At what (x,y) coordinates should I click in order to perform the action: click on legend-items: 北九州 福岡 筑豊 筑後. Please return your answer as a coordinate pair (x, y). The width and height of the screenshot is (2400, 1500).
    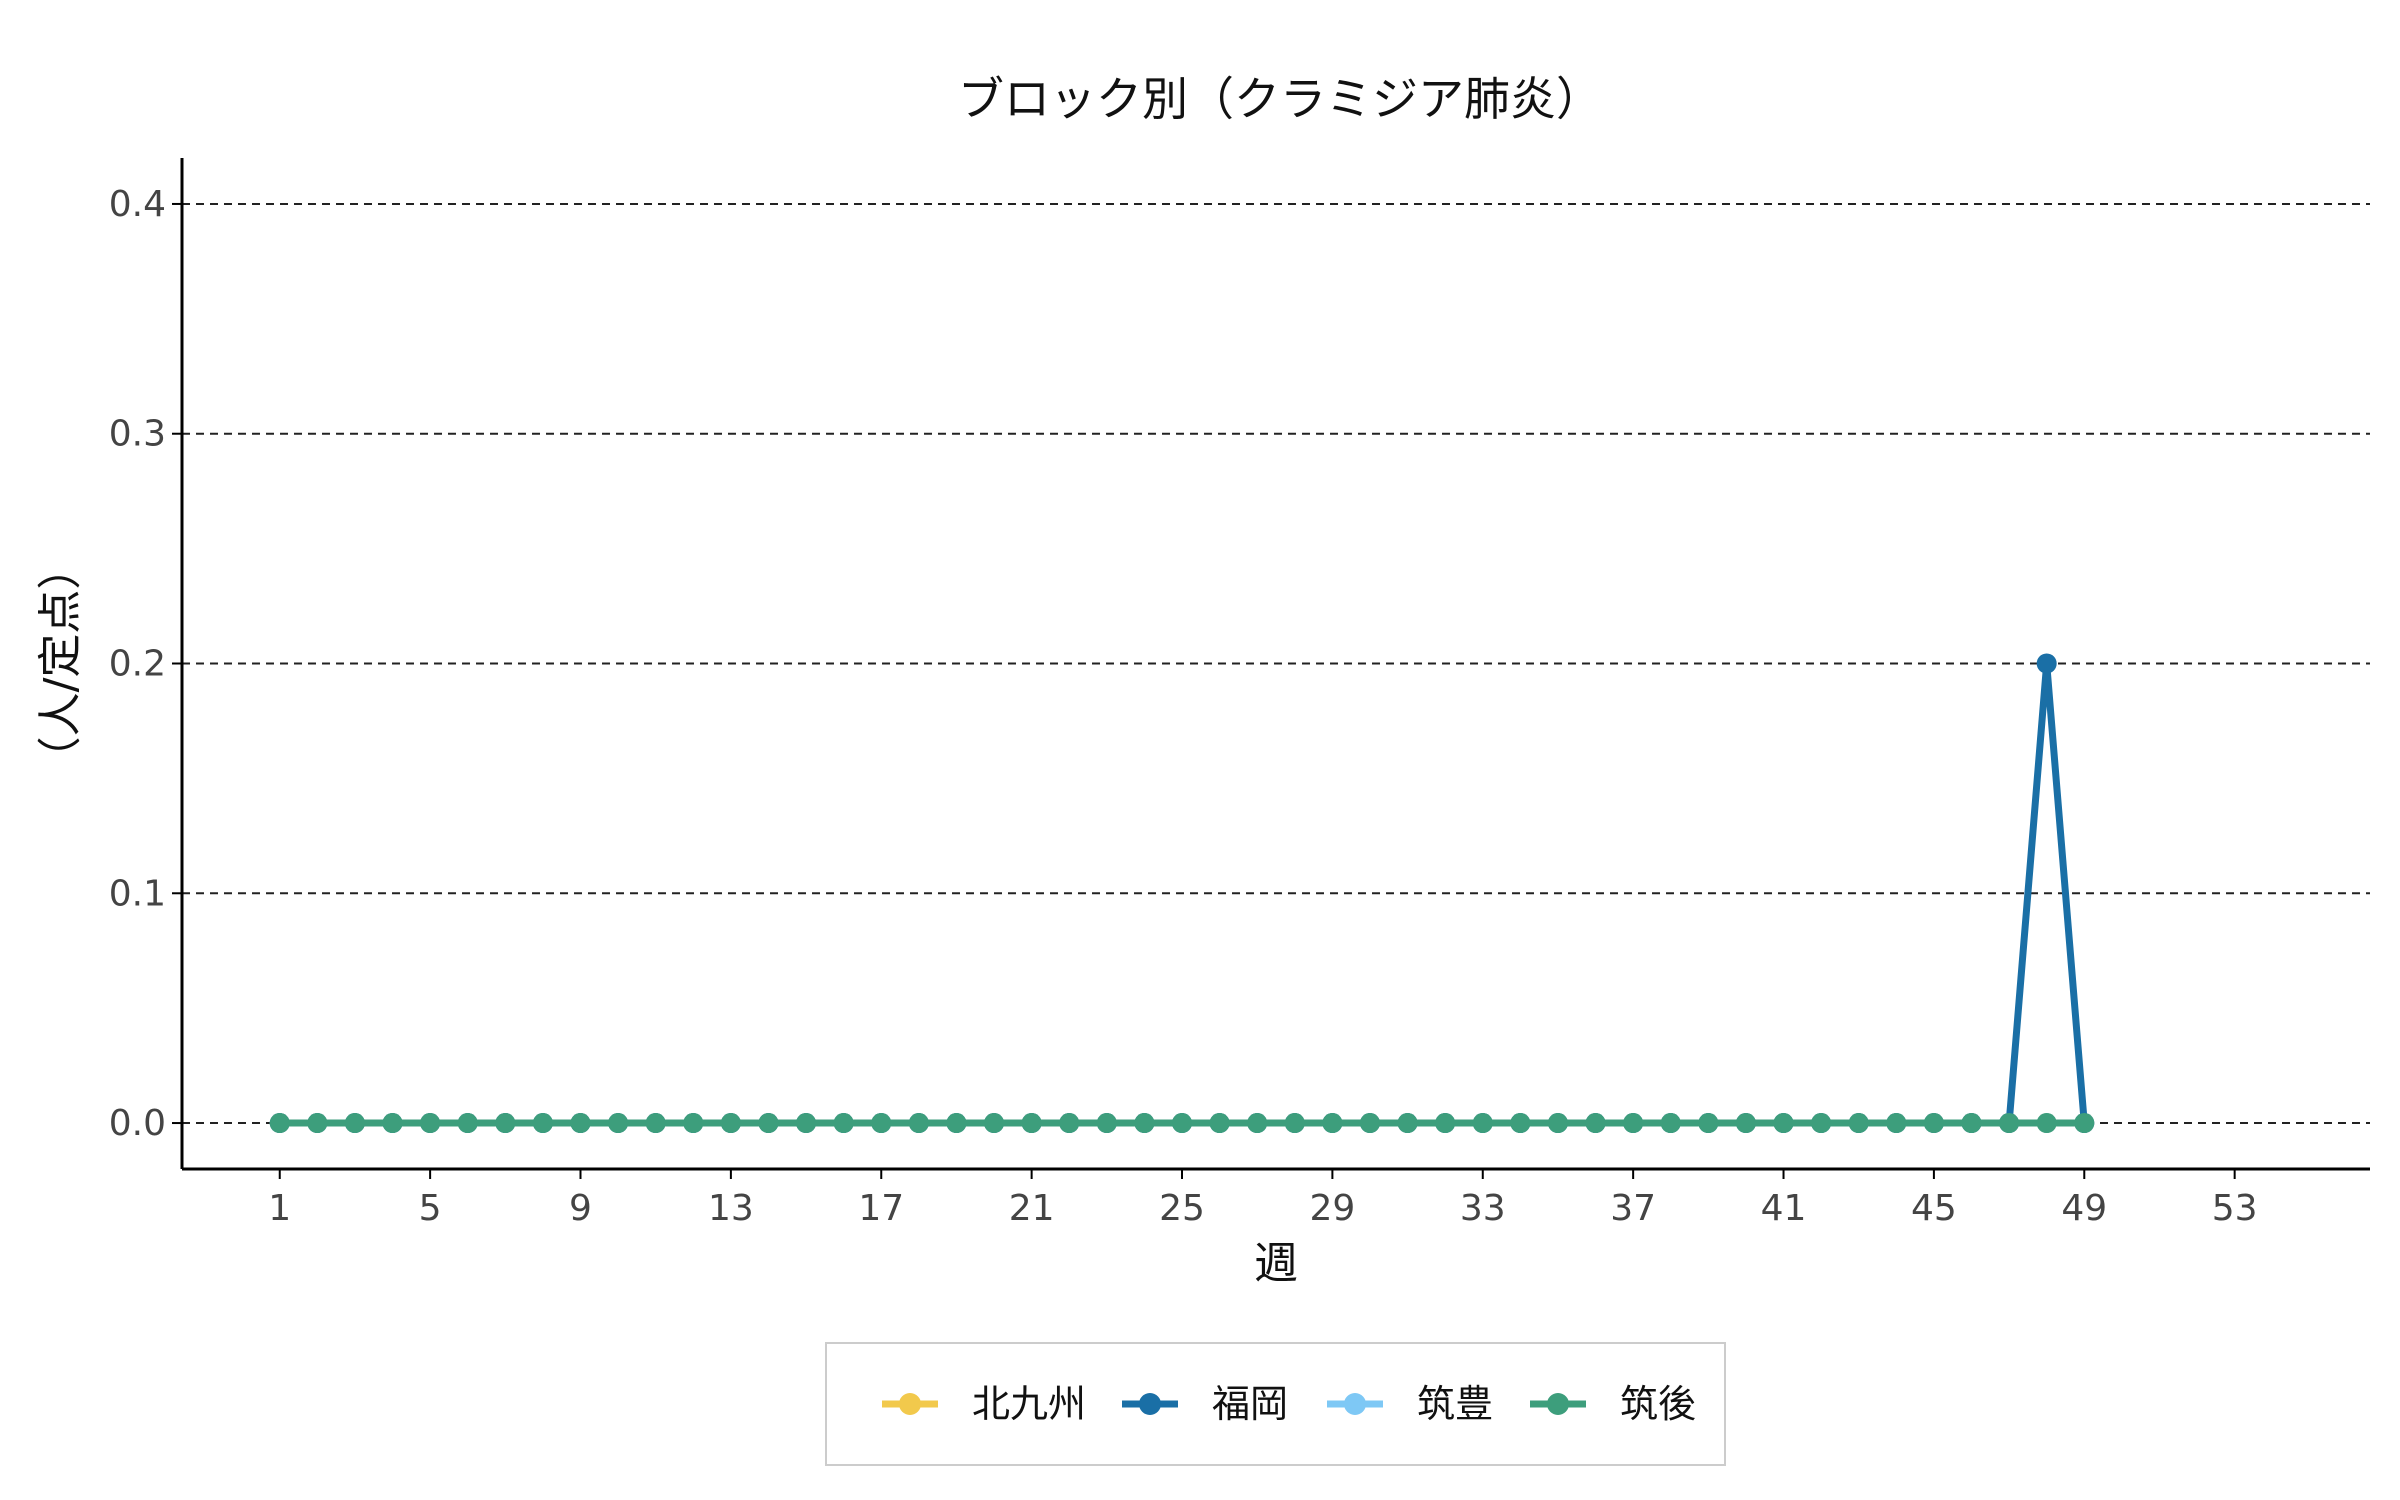
    Looking at the image, I should click on (1289, 1404).